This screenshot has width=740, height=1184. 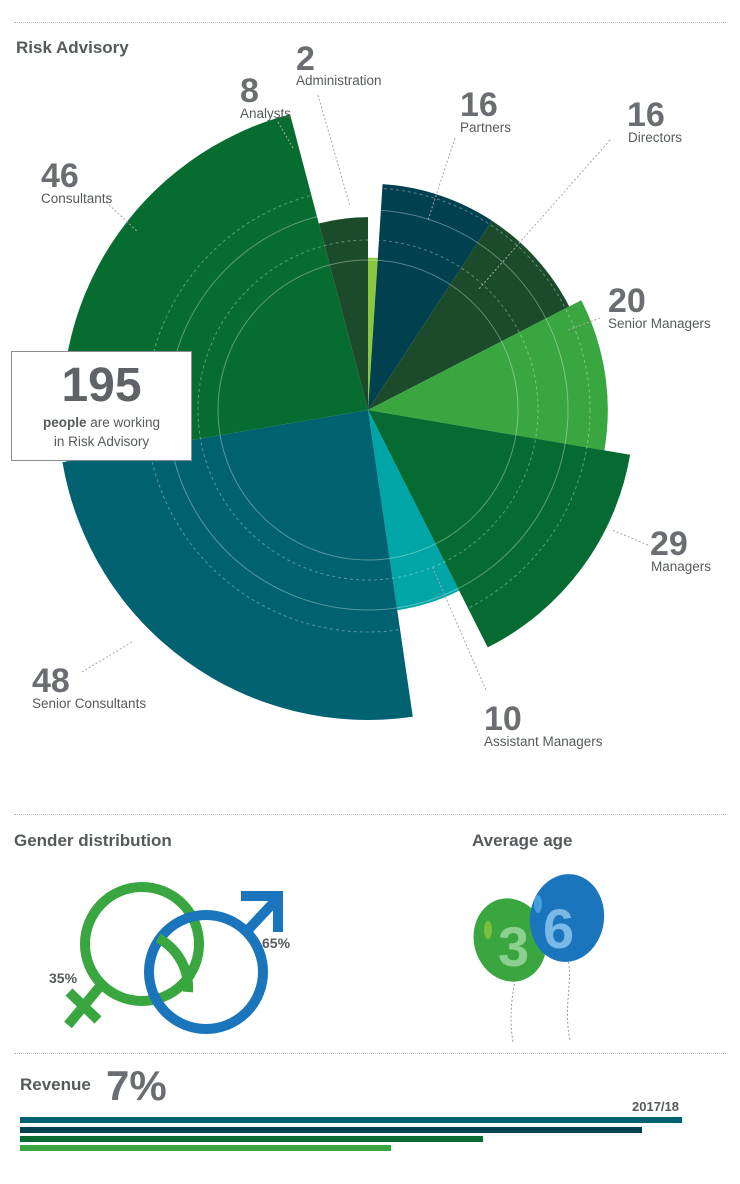 I want to click on label-num-analysts: 8, so click(x=249, y=91).